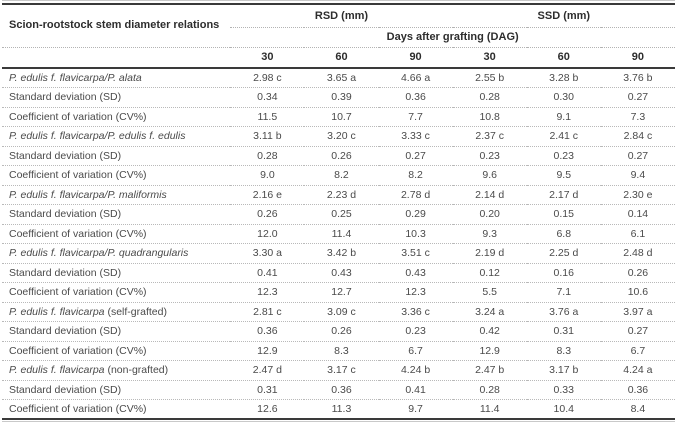 This screenshot has height=425, width=678. Describe the element at coordinates (415, 409) in the screenshot. I see `value-cell: 9.7` at that location.